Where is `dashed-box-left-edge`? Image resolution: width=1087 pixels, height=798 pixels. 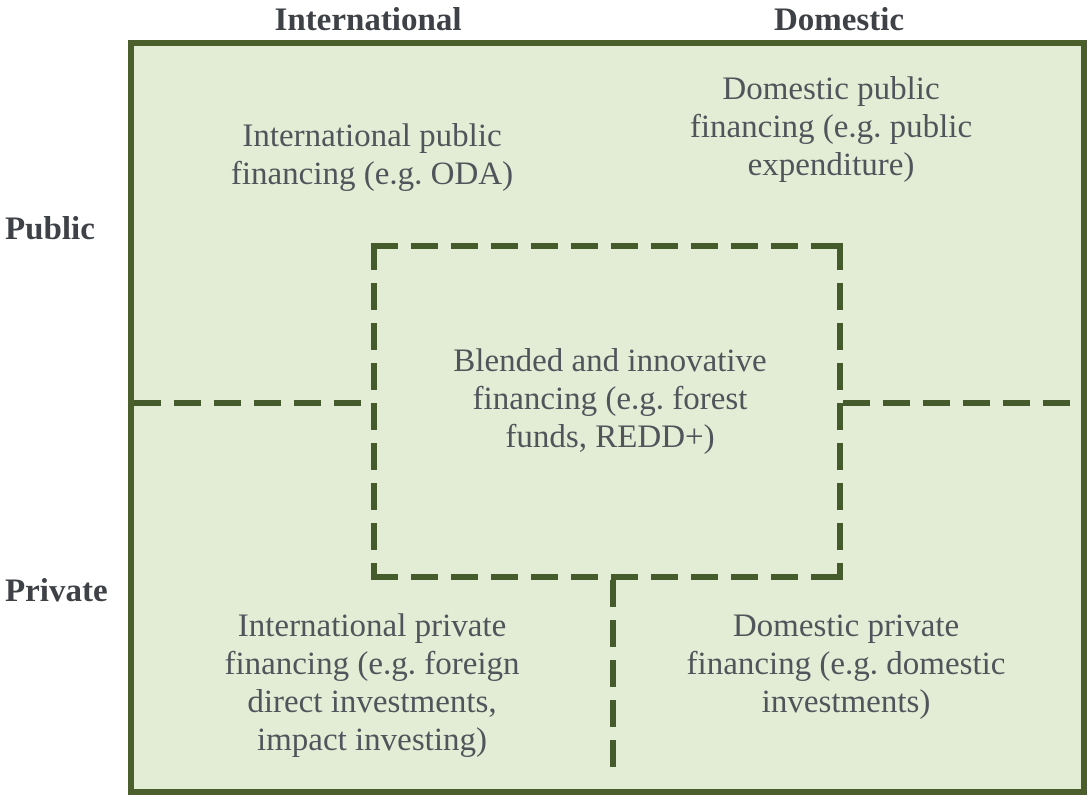
dashed-box-left-edge is located at coordinates (374, 411).